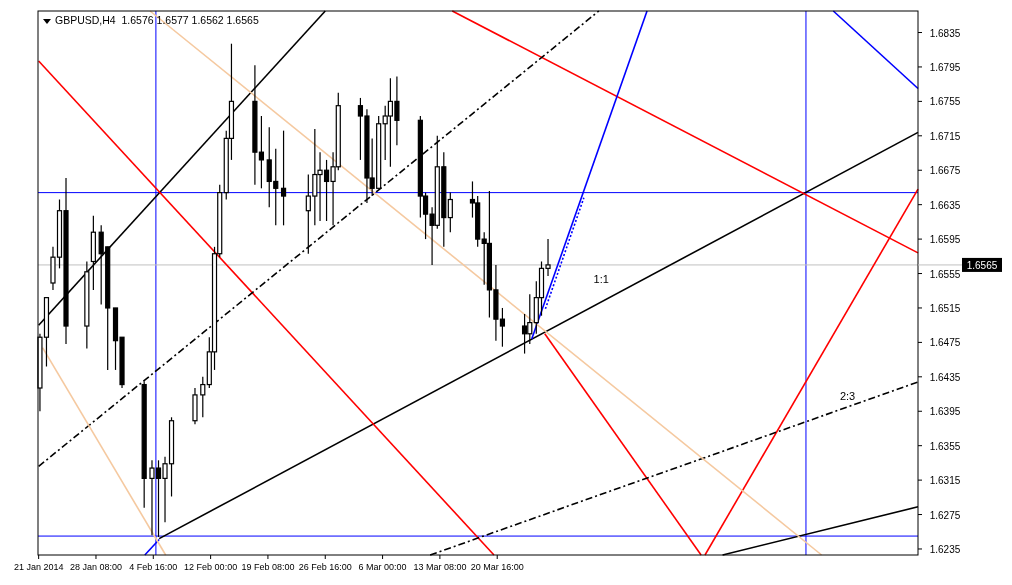 The width and height of the screenshot is (1012, 585). What do you see at coordinates (945, 205) in the screenshot?
I see `y-tick-label: 1.6635` at bounding box center [945, 205].